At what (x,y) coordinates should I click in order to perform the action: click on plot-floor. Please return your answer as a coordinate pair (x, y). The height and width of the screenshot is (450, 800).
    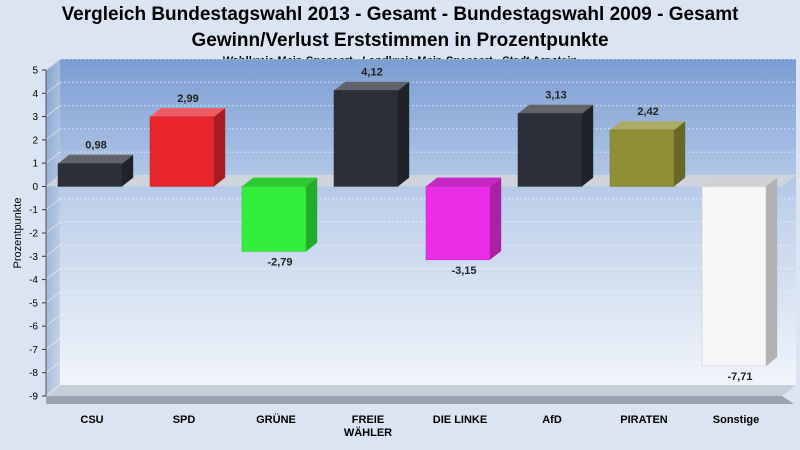
    Looking at the image, I should click on (421, 390).